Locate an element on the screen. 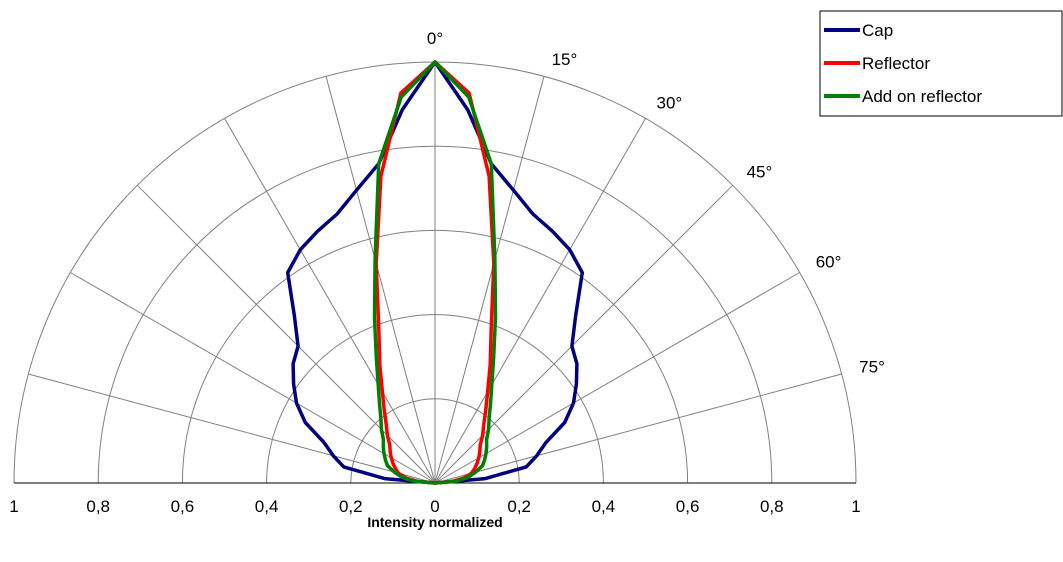 The image size is (1063, 562). legend-label: Reflector is located at coordinates (896, 63).